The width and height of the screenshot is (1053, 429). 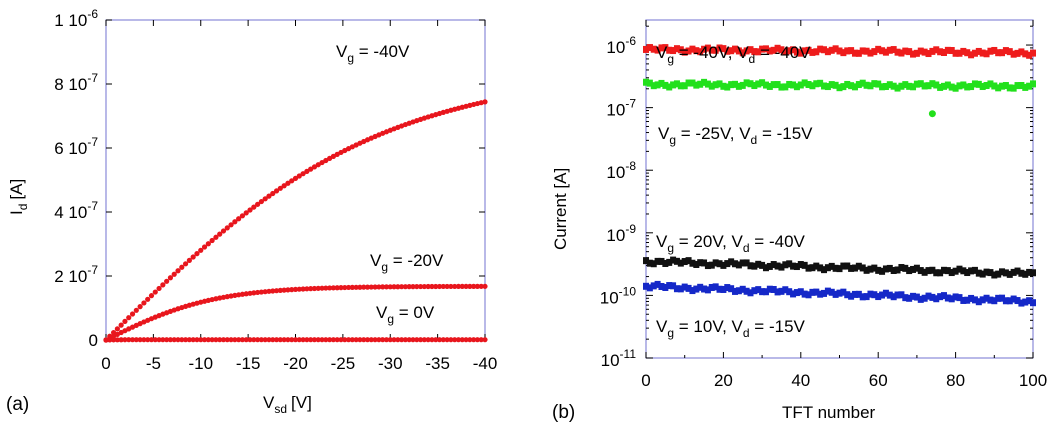 I want to click on panel-b-y-tick-label: 10⁻¹⁰, so click(x=618, y=295).